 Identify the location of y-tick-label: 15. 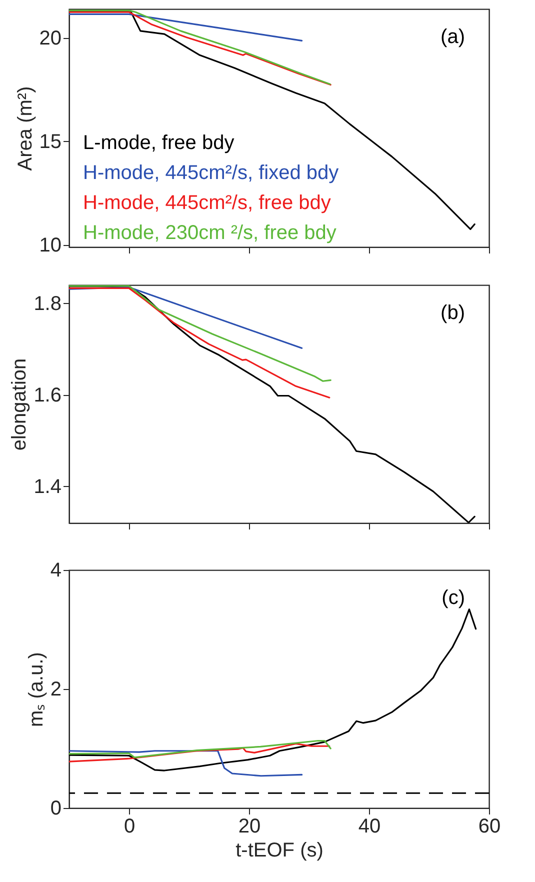
(50, 141).